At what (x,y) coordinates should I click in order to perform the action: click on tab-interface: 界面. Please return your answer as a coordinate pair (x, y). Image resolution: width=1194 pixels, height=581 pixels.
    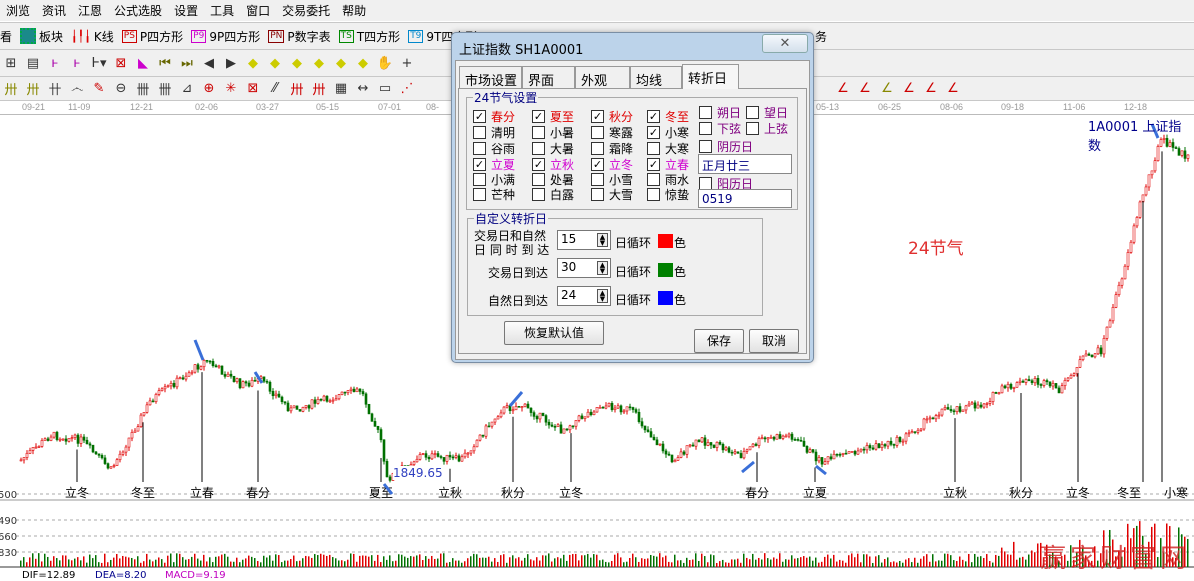
    Looking at the image, I should click on (548, 77).